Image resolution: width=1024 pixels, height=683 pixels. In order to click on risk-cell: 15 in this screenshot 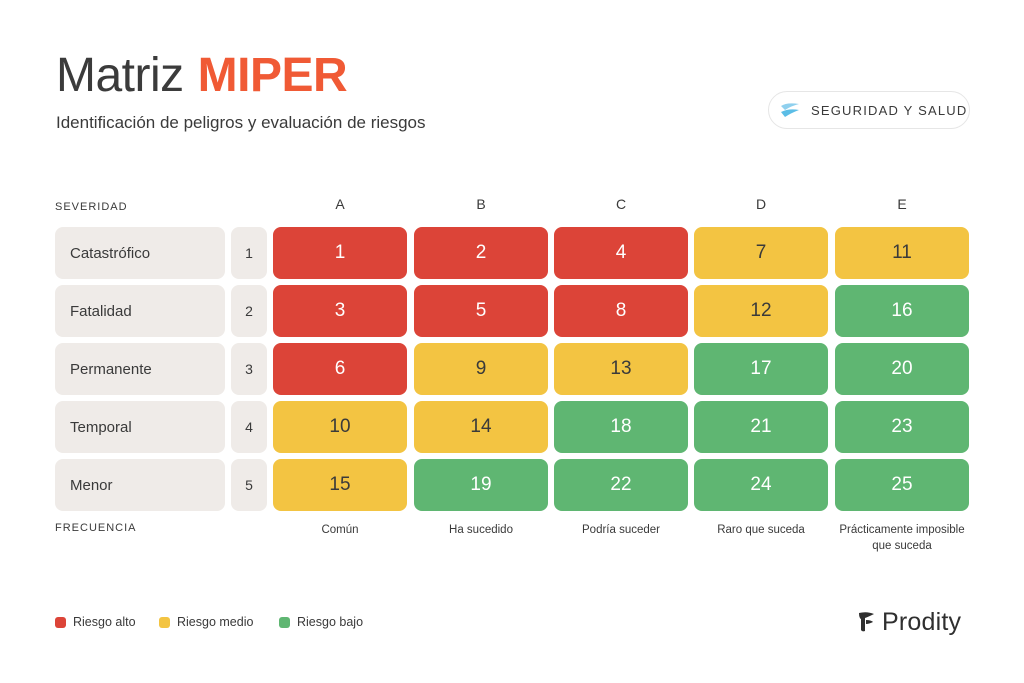, I will do `click(340, 485)`.